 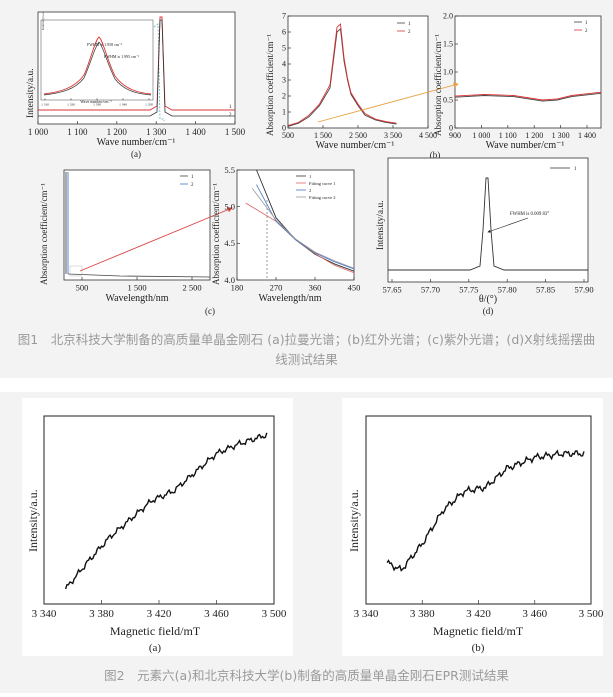 What do you see at coordinates (354, 520) in the screenshot?
I see `fig2b-ylabel: Intensity/a.u.` at bounding box center [354, 520].